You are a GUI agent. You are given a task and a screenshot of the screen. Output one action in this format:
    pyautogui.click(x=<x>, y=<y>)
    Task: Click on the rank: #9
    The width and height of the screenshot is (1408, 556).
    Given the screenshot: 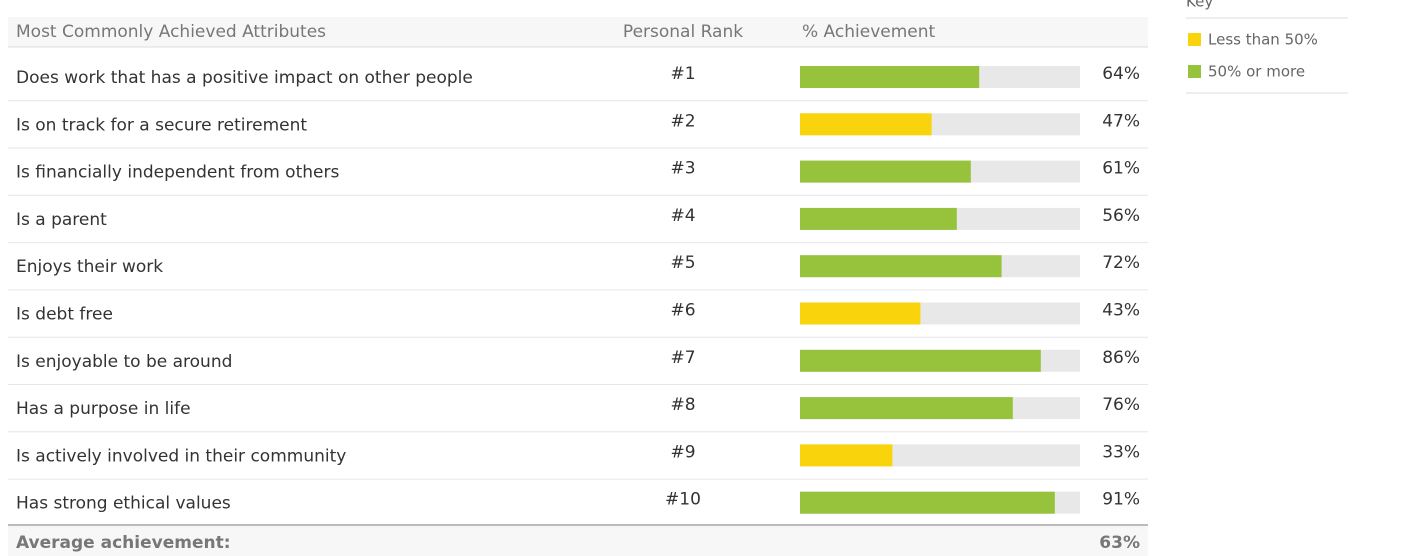 What is the action you would take?
    pyautogui.click(x=682, y=452)
    